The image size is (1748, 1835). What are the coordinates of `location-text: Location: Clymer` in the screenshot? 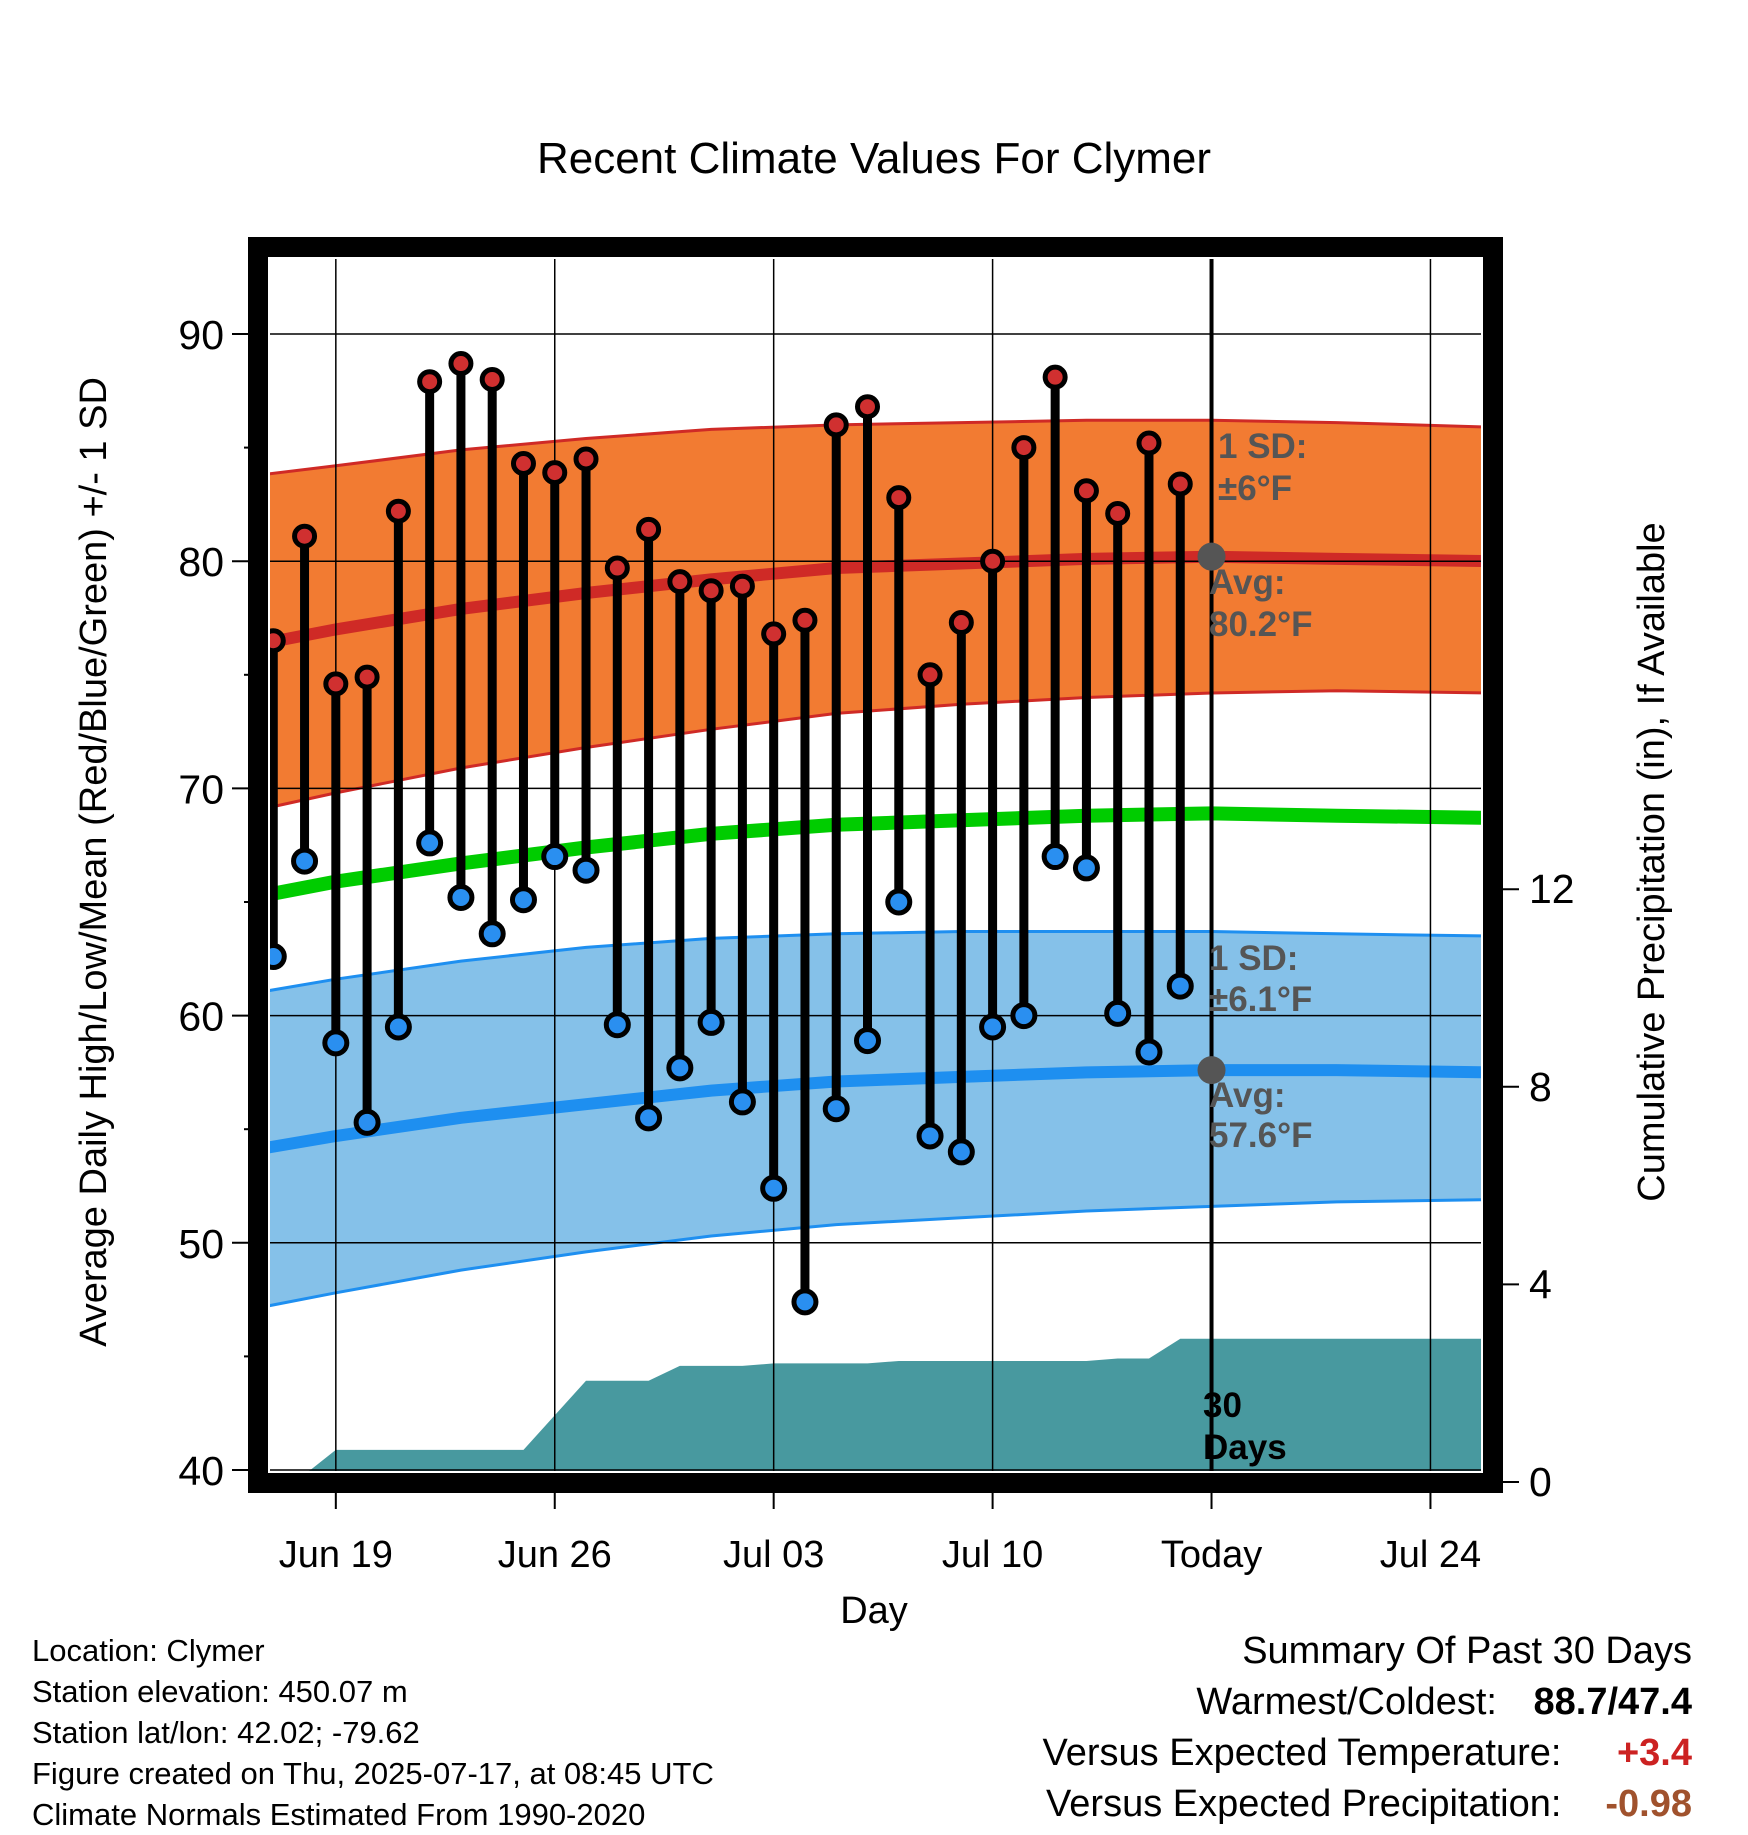 It's located at (148, 1650).